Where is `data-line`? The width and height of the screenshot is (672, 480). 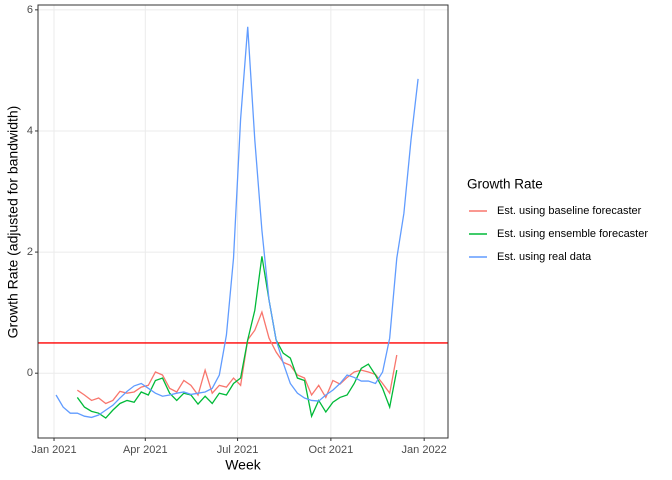
data-line is located at coordinates (237, 357).